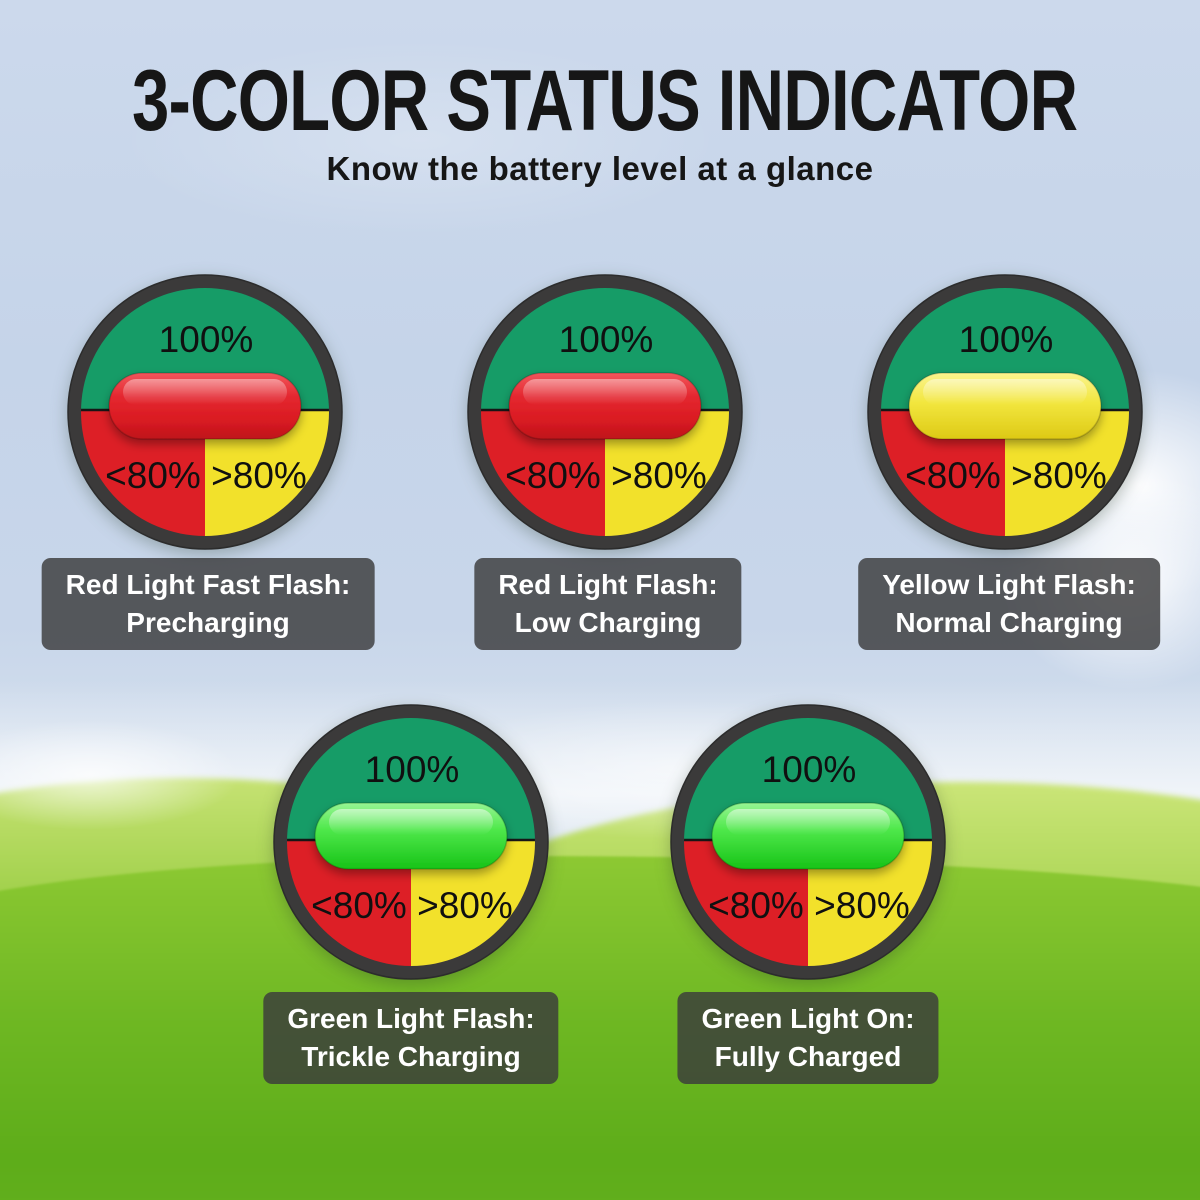  Describe the element at coordinates (411, 1056) in the screenshot. I see `caption-line2: Trickle Charging` at that location.